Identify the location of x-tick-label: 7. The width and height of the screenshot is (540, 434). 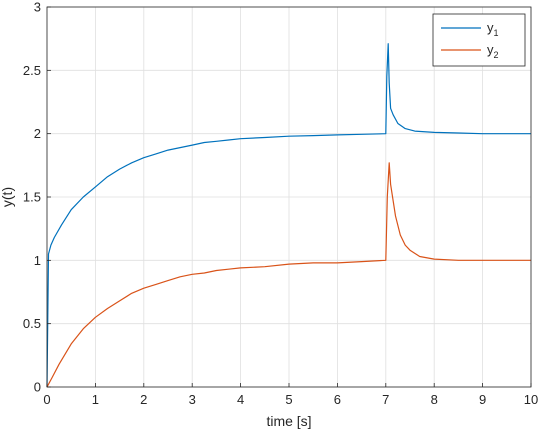
(385, 399).